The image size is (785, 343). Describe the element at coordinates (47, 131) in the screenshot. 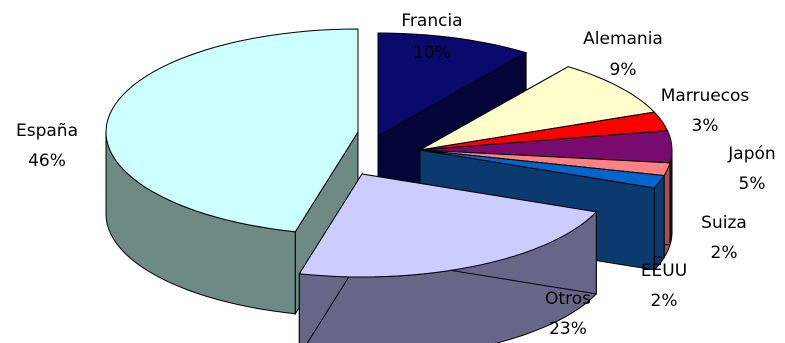

I see `label-españa-name: España` at that location.